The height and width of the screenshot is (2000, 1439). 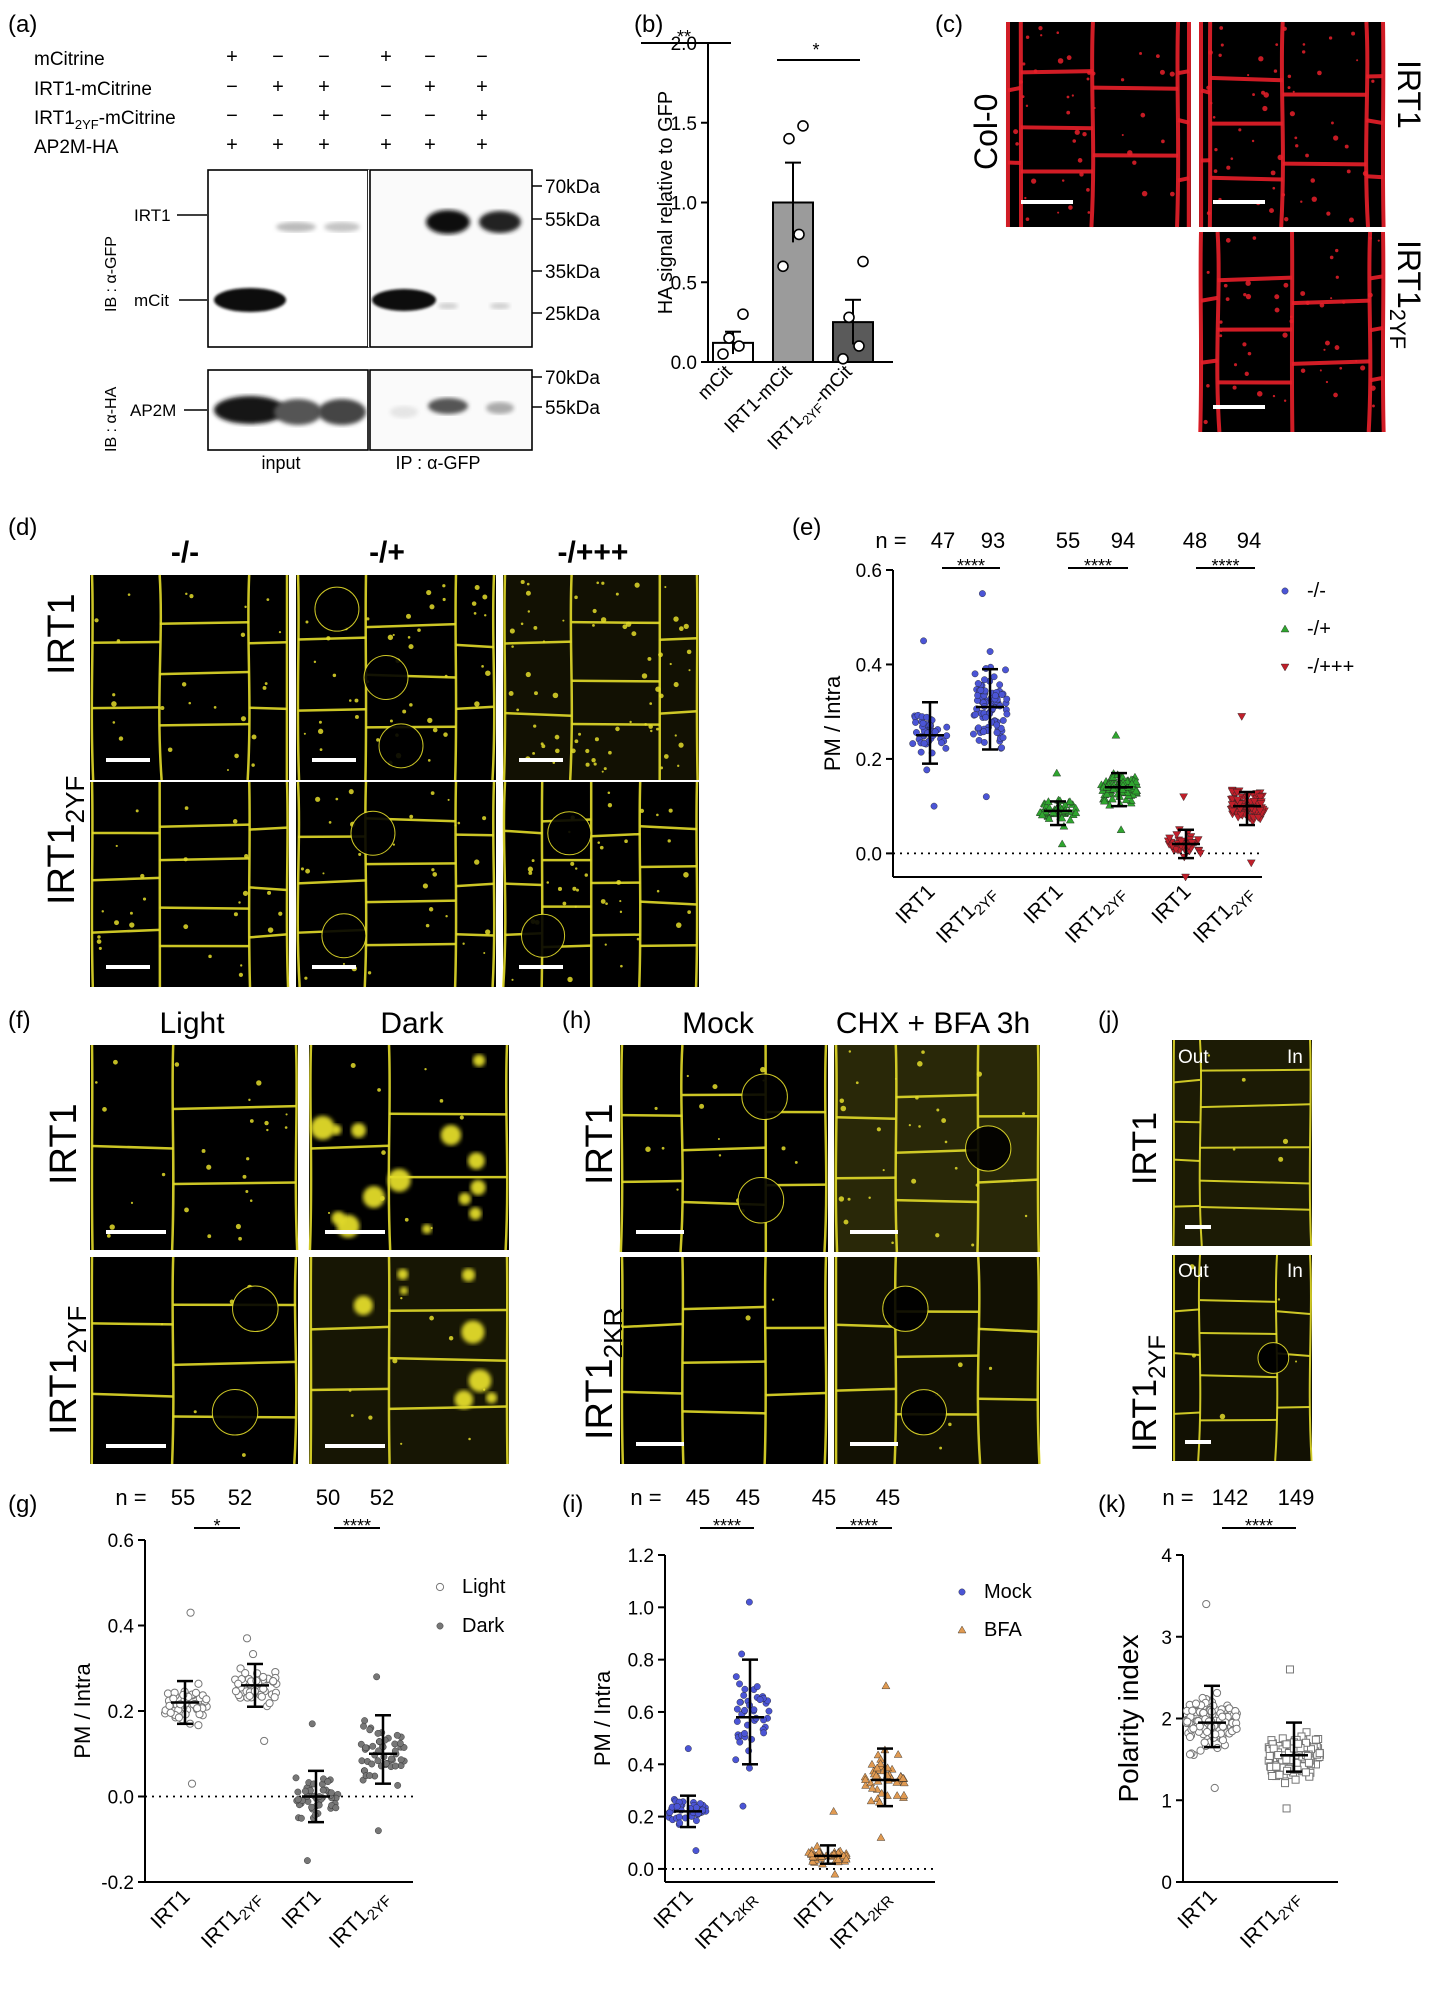 What do you see at coordinates (666, 202) in the screenshot?
I see `ylabel-b: HA signal relative to GFP` at bounding box center [666, 202].